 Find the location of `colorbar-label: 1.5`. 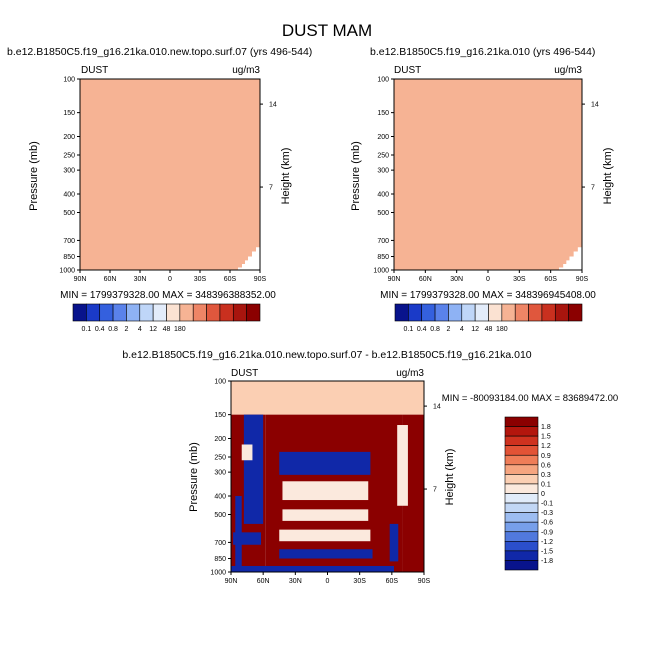

colorbar-label: 1.5 is located at coordinates (546, 437).